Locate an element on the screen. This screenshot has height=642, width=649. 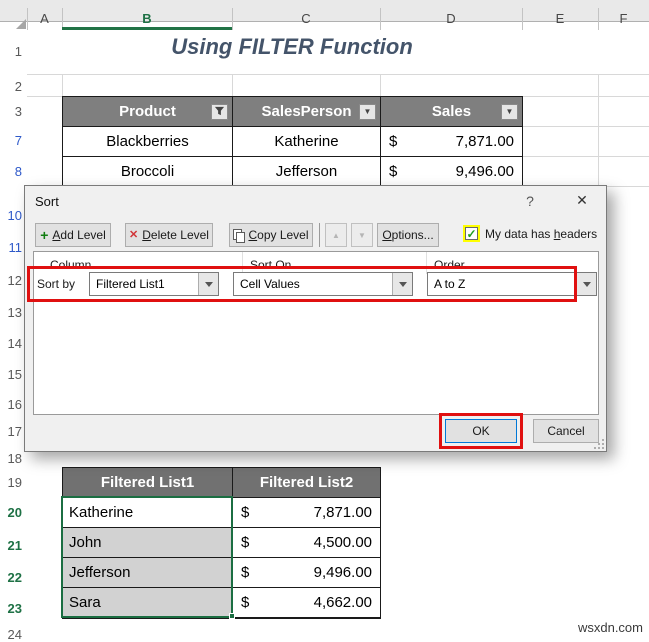
table-header-filtered-list2: Filtered List2 is located at coordinates (307, 483).